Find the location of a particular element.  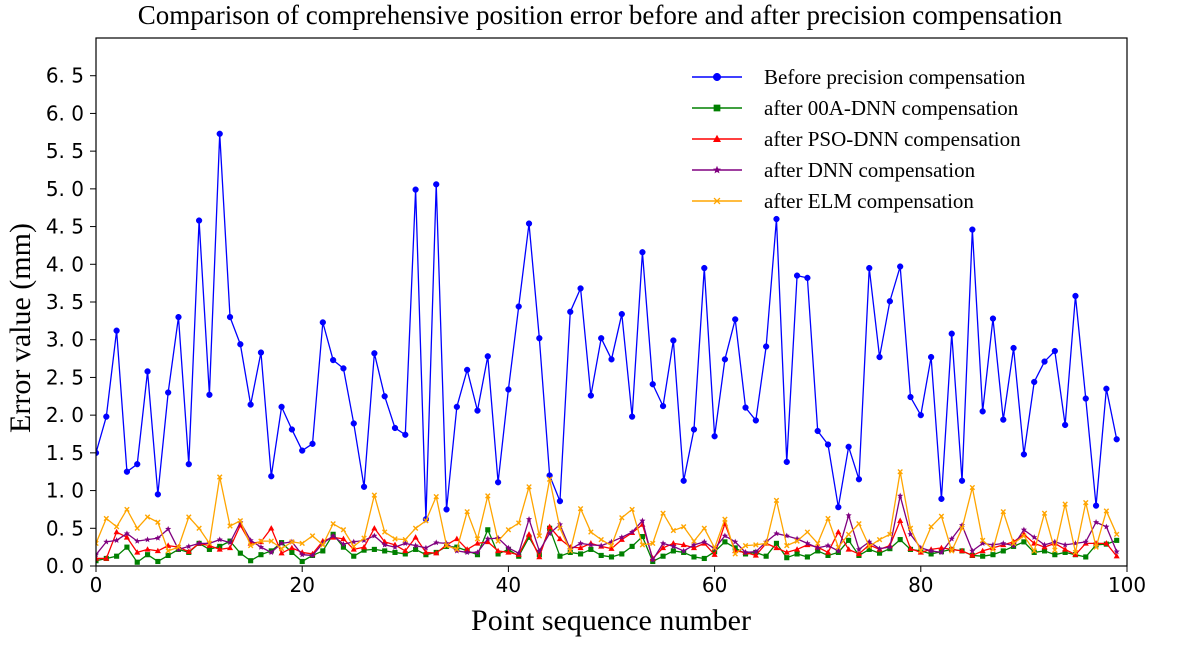

legend-label: after DNN compensation is located at coordinates (870, 170).